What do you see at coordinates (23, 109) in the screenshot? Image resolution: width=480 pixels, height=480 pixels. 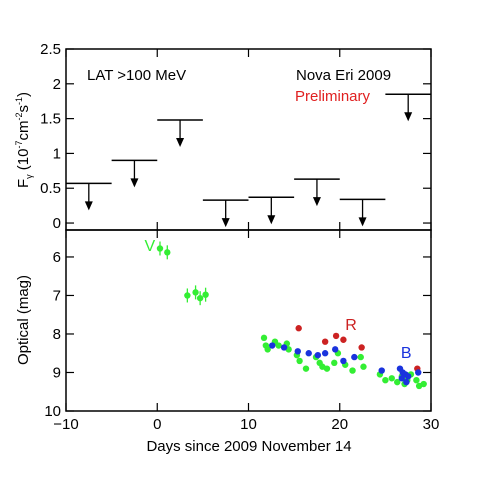 I see `top-ylabel-s: s` at bounding box center [23, 109].